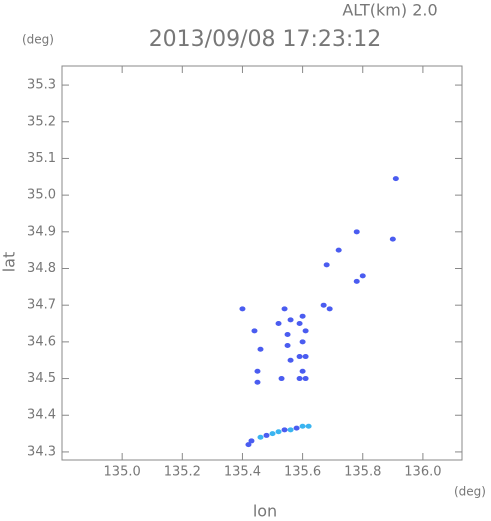 This screenshot has height=521, width=491. What do you see at coordinates (422, 472) in the screenshot?
I see `x-tick-label: 136.0` at bounding box center [422, 472].